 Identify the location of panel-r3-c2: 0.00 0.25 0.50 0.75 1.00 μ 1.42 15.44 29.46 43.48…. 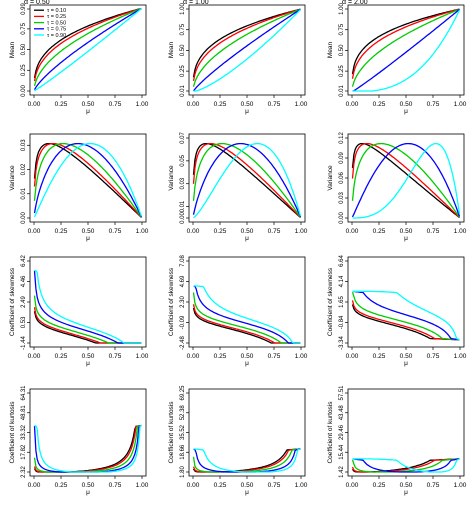
(397, 440).